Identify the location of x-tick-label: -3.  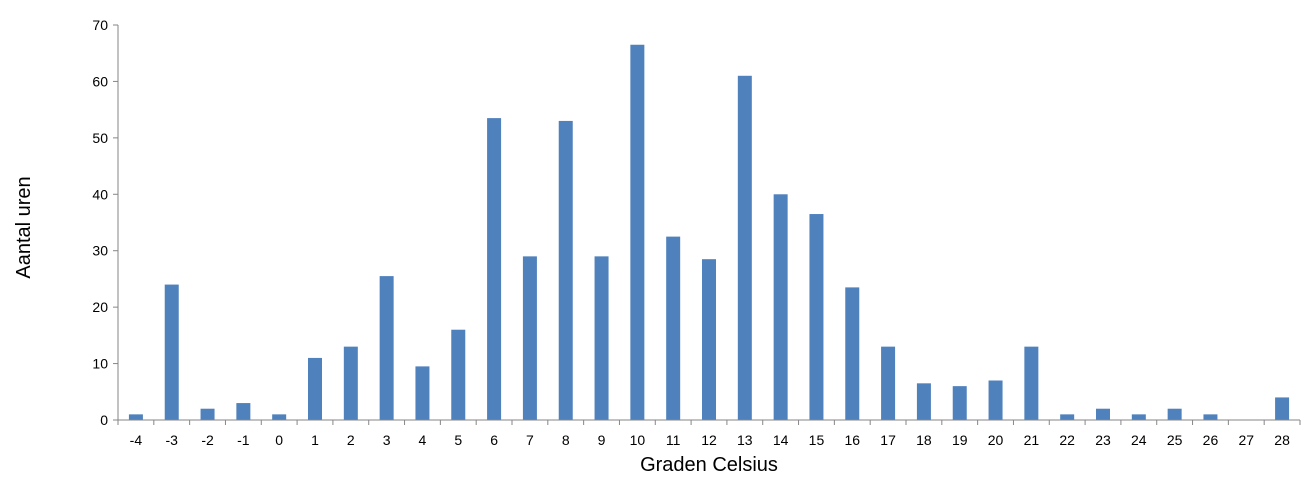
(172, 440).